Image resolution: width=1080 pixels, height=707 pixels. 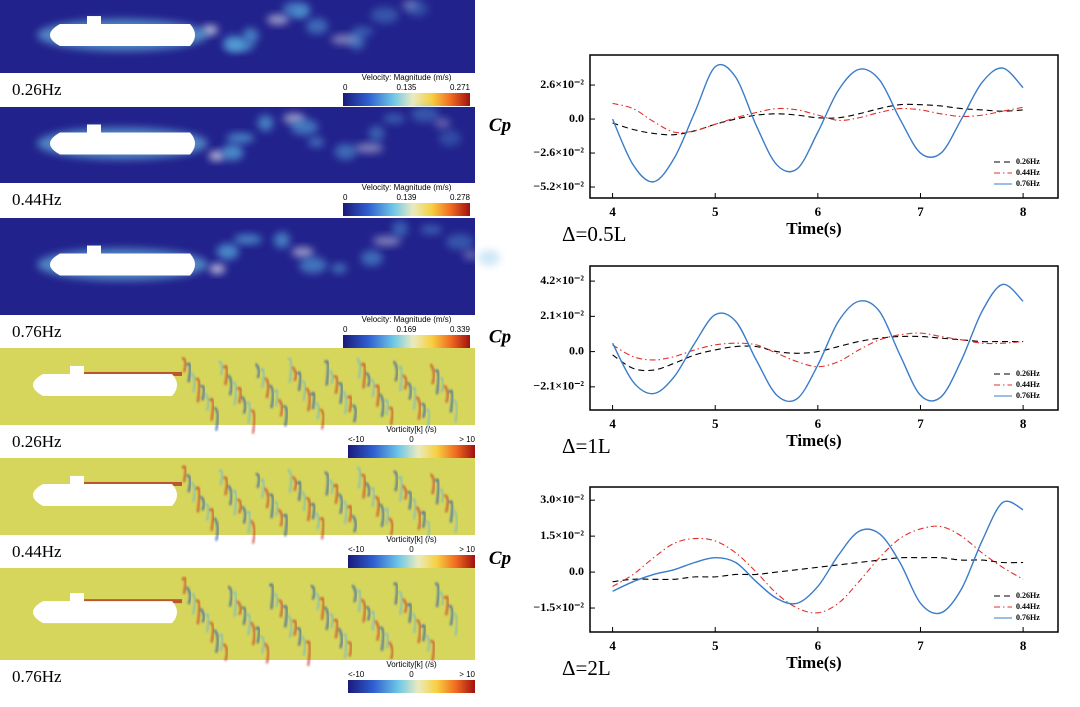 I want to click on y-tick-label: 0.0, so click(x=576, y=118).